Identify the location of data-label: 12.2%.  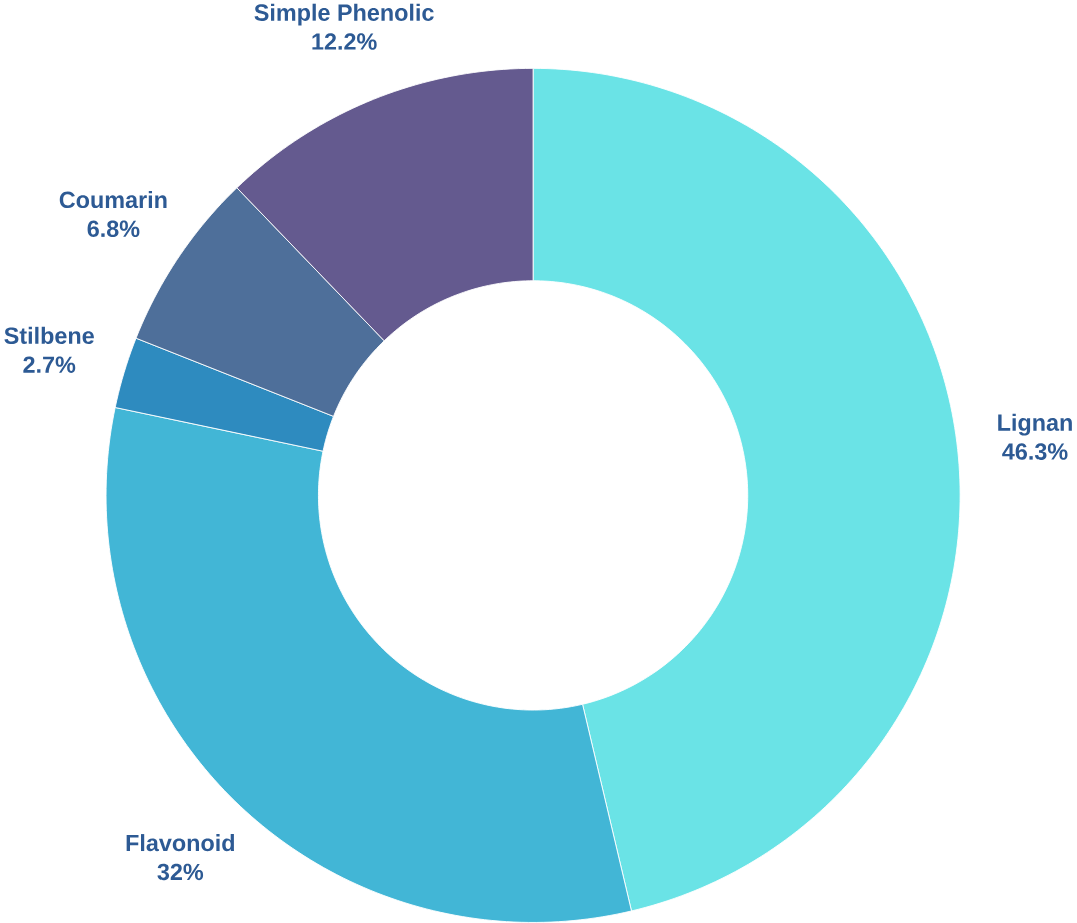
(344, 41).